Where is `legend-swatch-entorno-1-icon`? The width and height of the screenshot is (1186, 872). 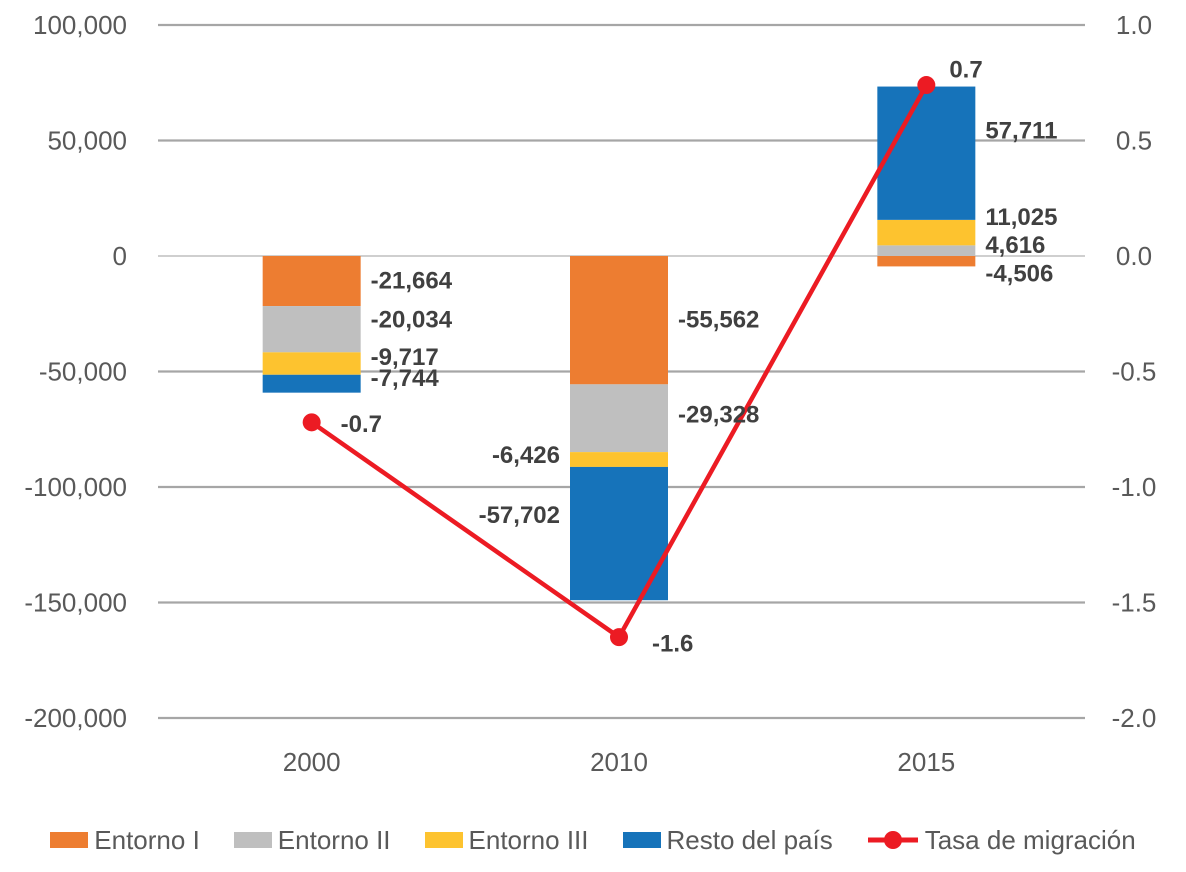
legend-swatch-entorno-1-icon is located at coordinates (69, 840).